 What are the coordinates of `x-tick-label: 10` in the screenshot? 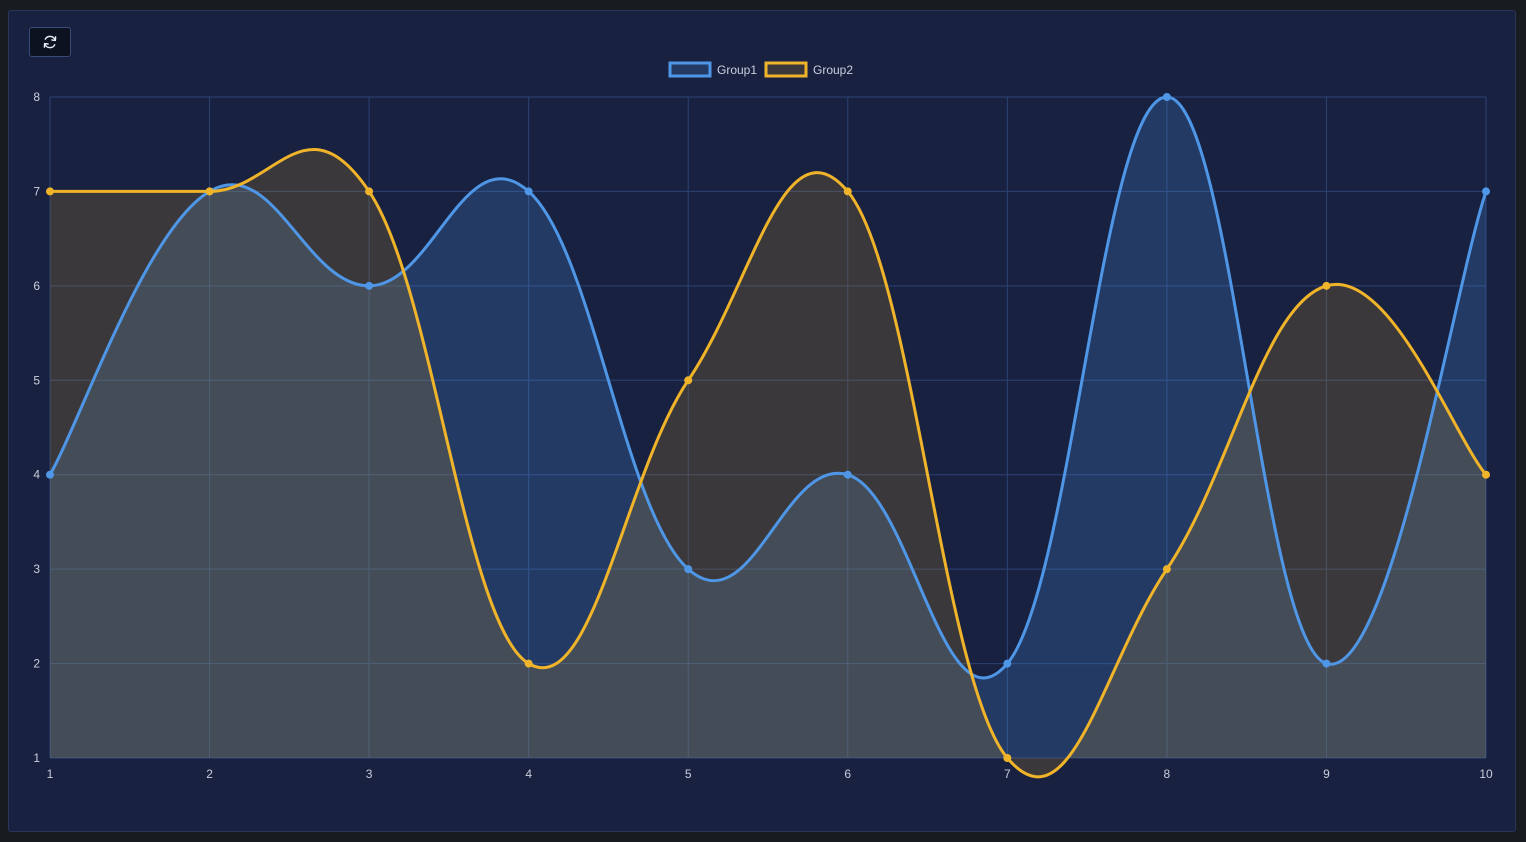 It's located at (1486, 774).